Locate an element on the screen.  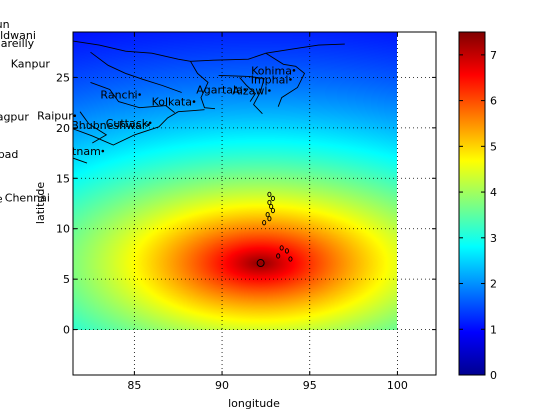
colorbar-tick-label: 2 is located at coordinates (493, 284).